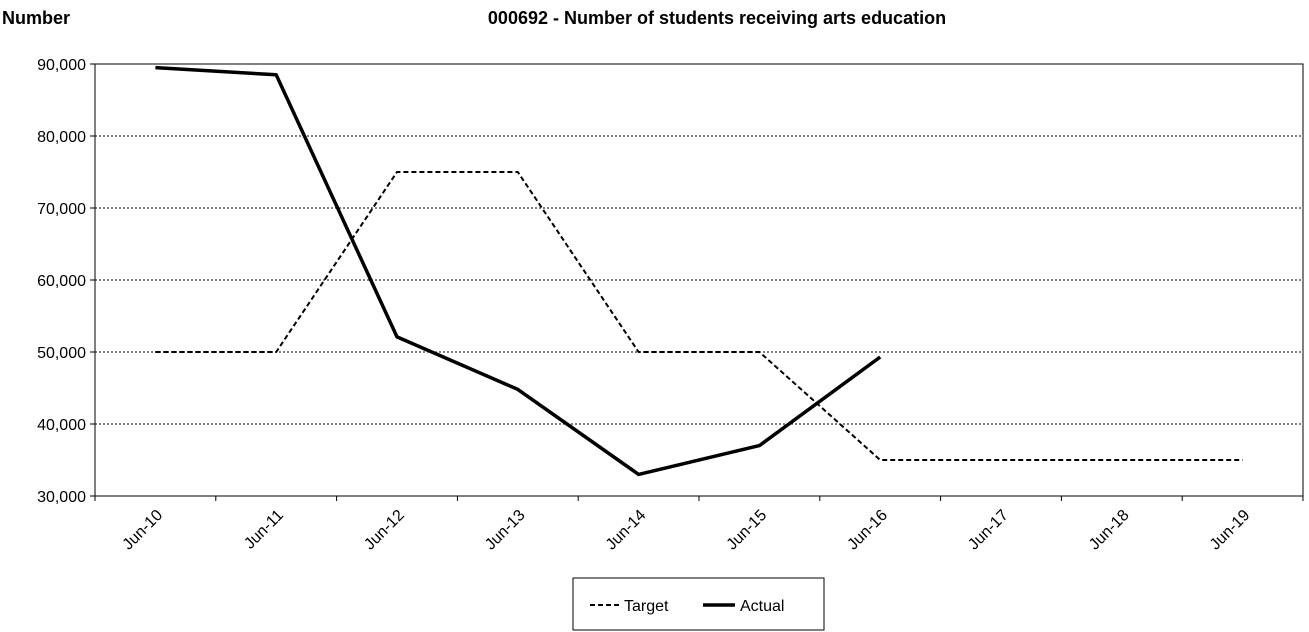 This screenshot has width=1309, height=632. I want to click on x-tick-label: Jun-15, so click(747, 530).